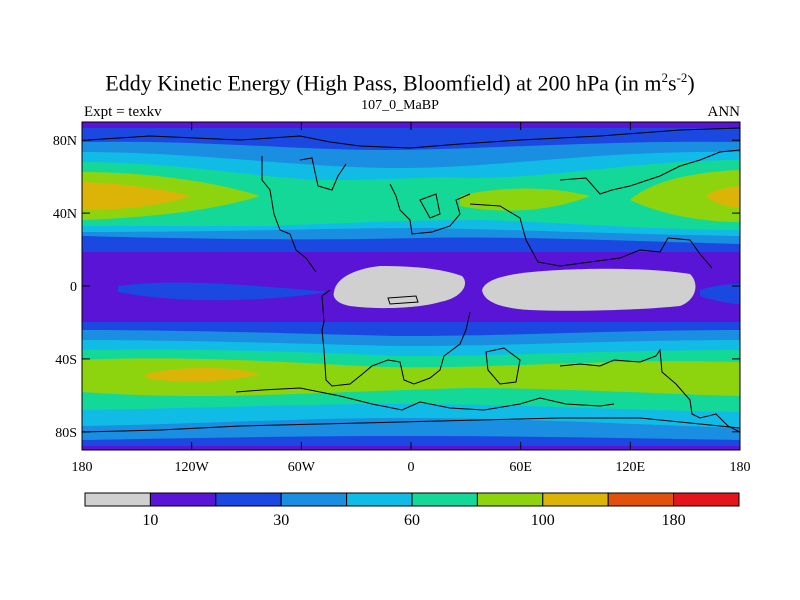  I want to click on colorbar-label: 30, so click(281, 520).